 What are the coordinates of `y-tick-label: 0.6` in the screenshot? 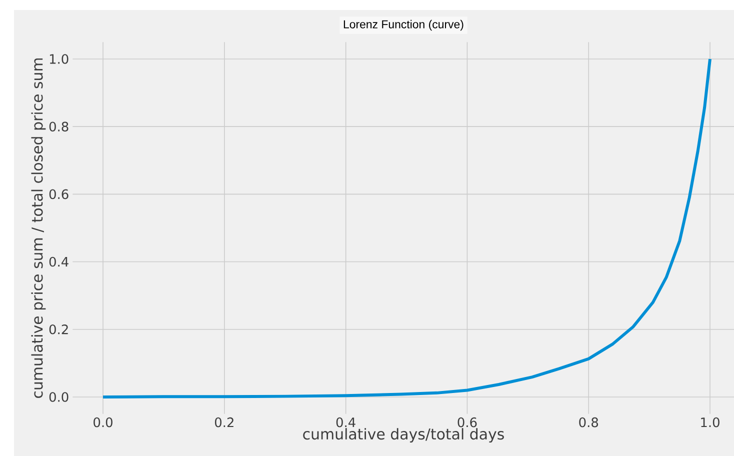 It's located at (58, 194).